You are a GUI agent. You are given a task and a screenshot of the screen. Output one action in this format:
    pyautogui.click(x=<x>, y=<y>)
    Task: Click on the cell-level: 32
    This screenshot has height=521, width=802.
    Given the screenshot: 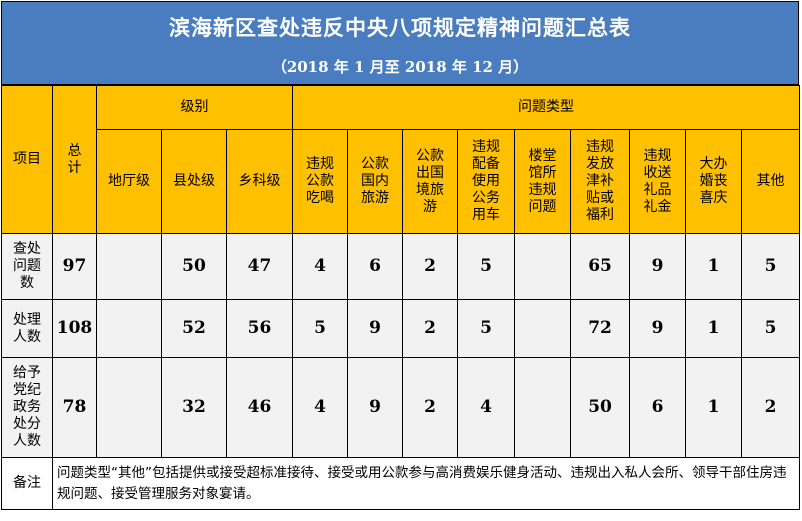 What is the action you would take?
    pyautogui.click(x=194, y=407)
    